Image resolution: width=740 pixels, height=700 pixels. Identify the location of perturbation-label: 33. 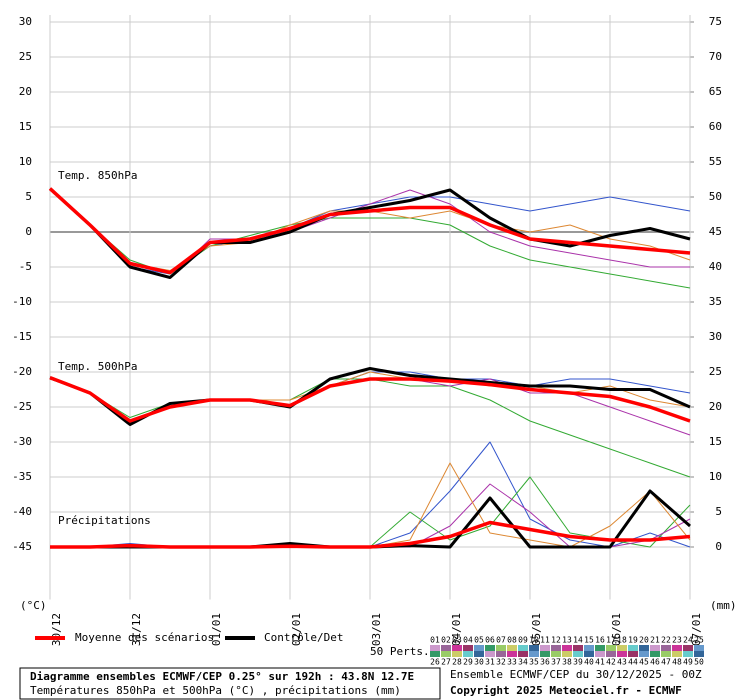
(512, 662).